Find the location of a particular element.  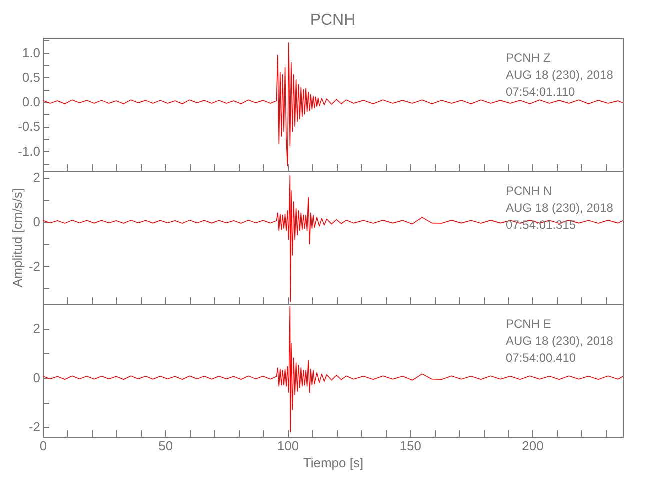

x-tick-label: 200 is located at coordinates (533, 446).